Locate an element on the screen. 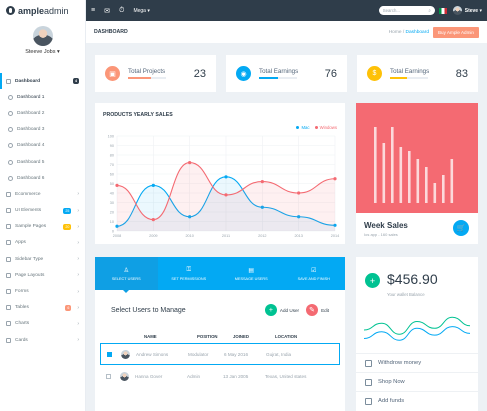 The width and height of the screenshot is (487, 411). tab-message-users: ▤ MESSAGE USERS is located at coordinates (251, 274).